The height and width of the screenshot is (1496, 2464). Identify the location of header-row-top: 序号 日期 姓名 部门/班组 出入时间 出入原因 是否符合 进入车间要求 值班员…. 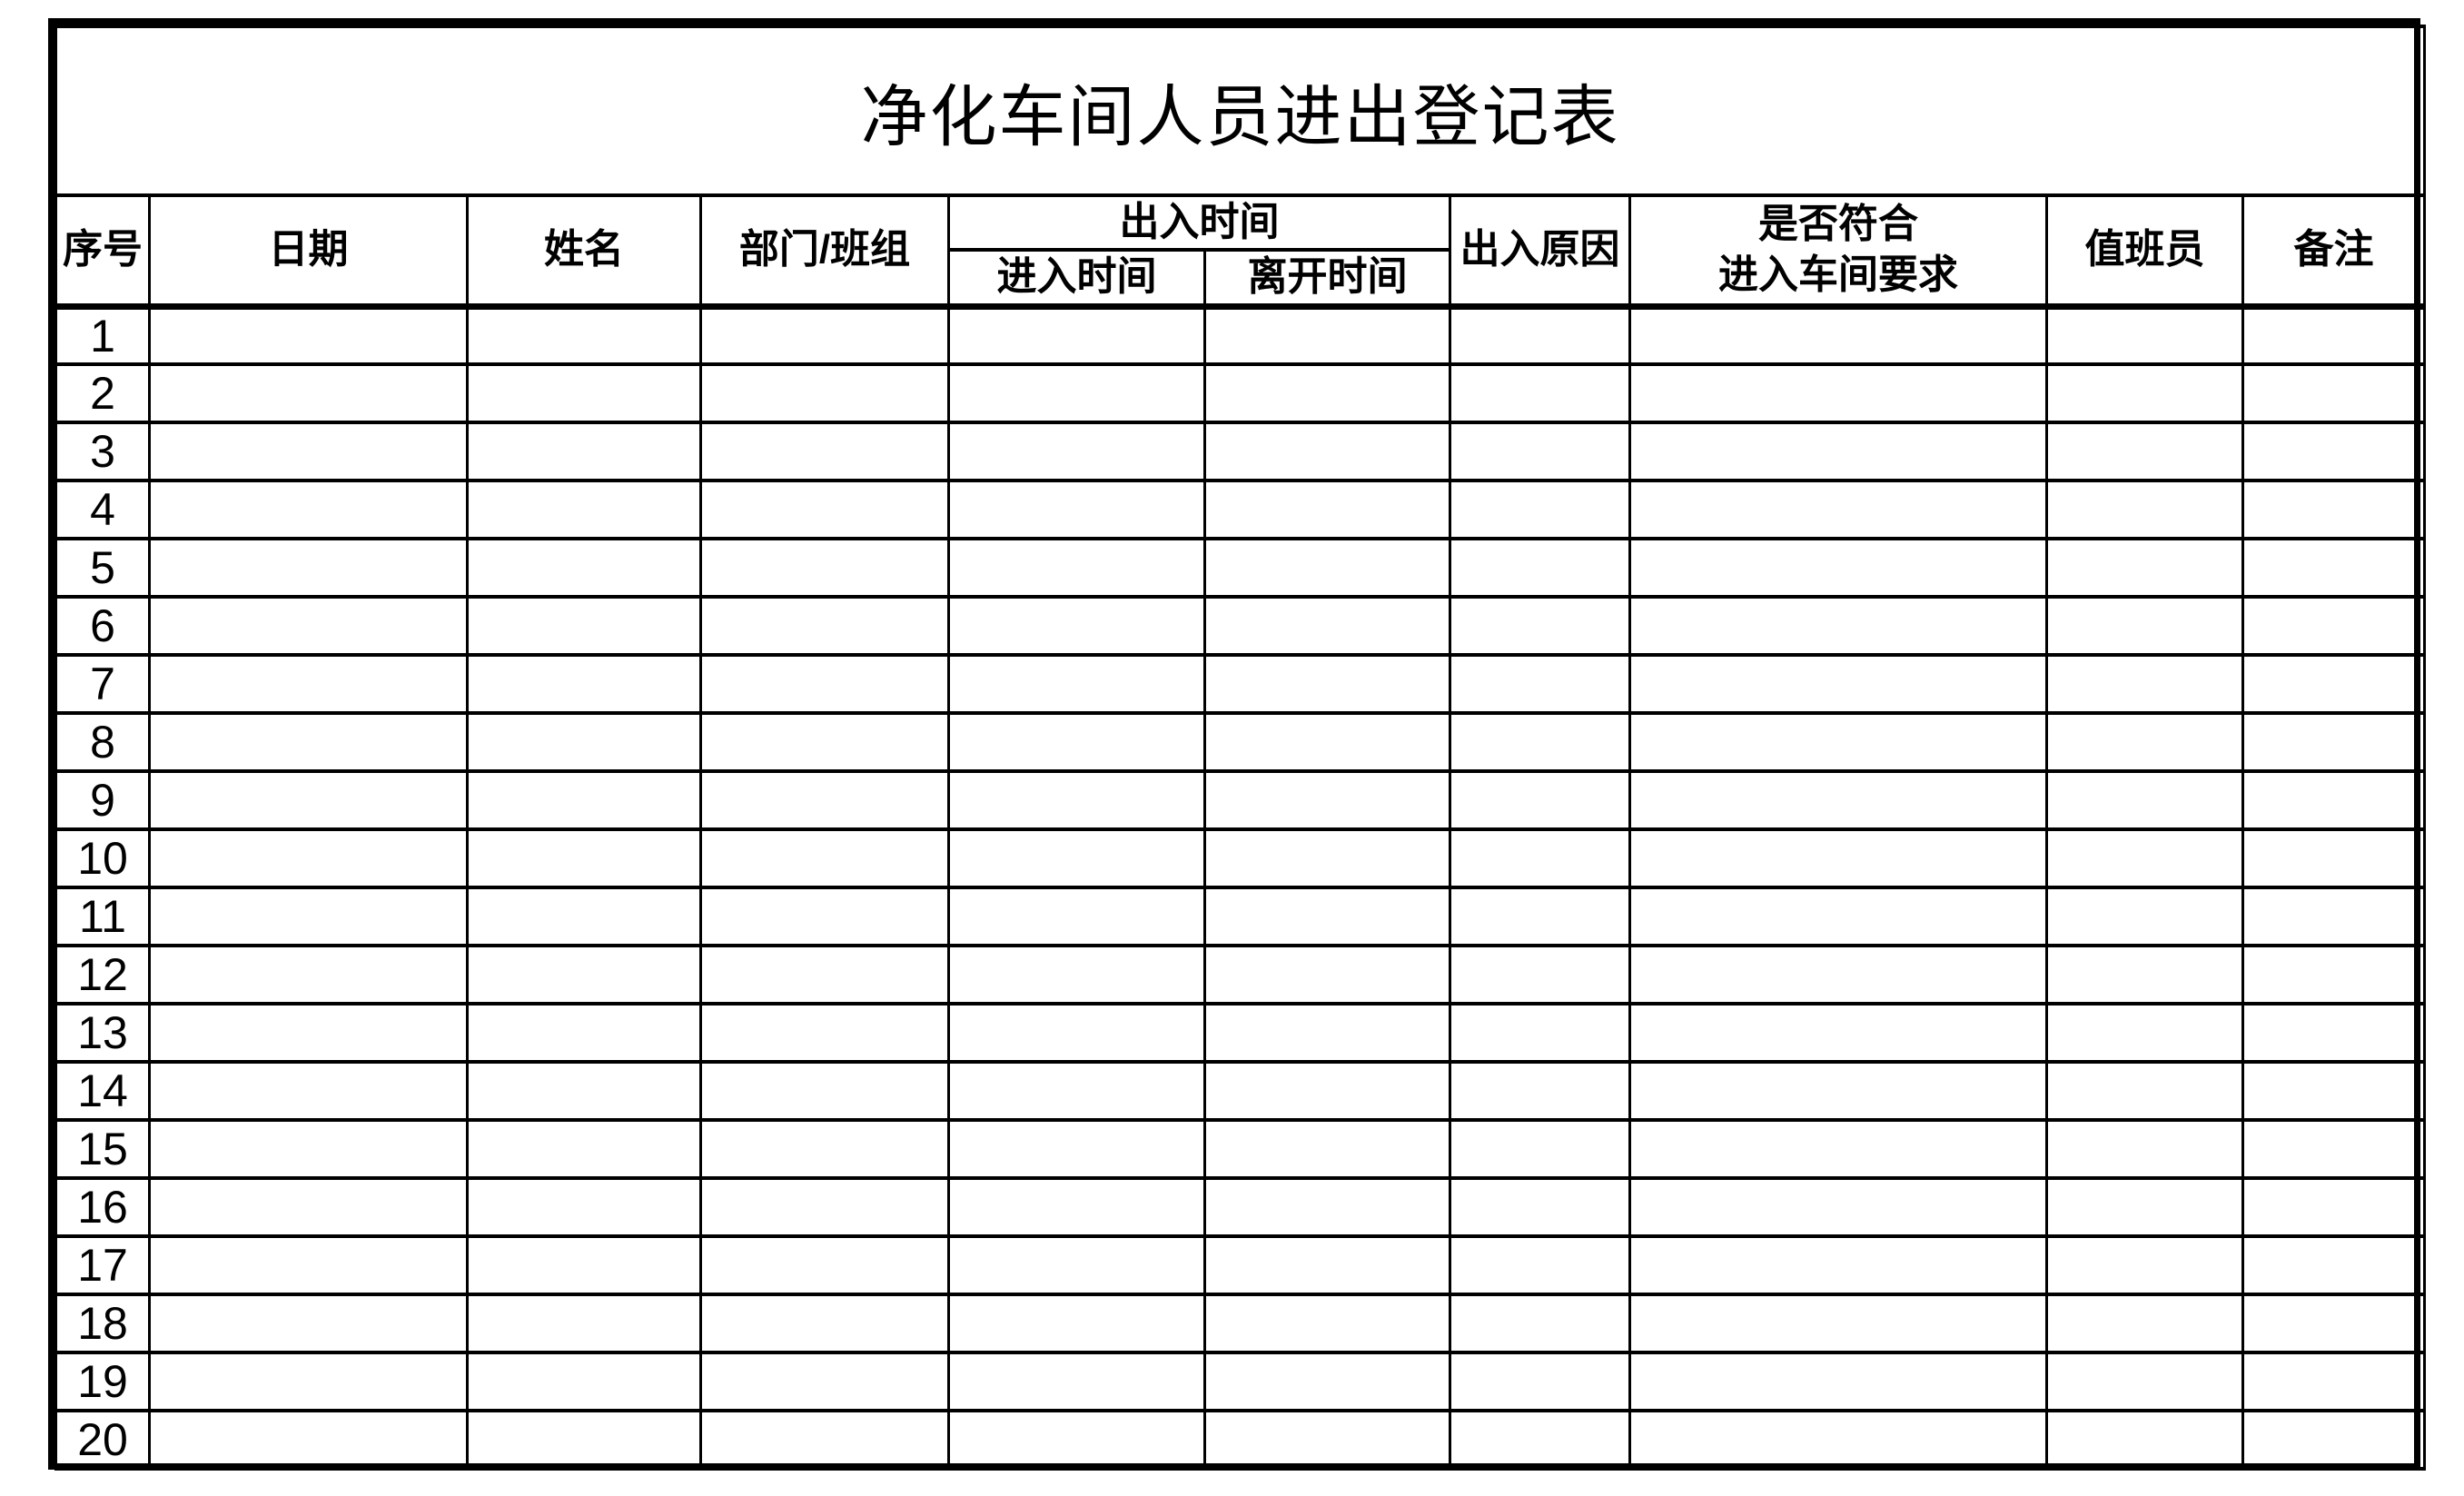
(1240, 251).